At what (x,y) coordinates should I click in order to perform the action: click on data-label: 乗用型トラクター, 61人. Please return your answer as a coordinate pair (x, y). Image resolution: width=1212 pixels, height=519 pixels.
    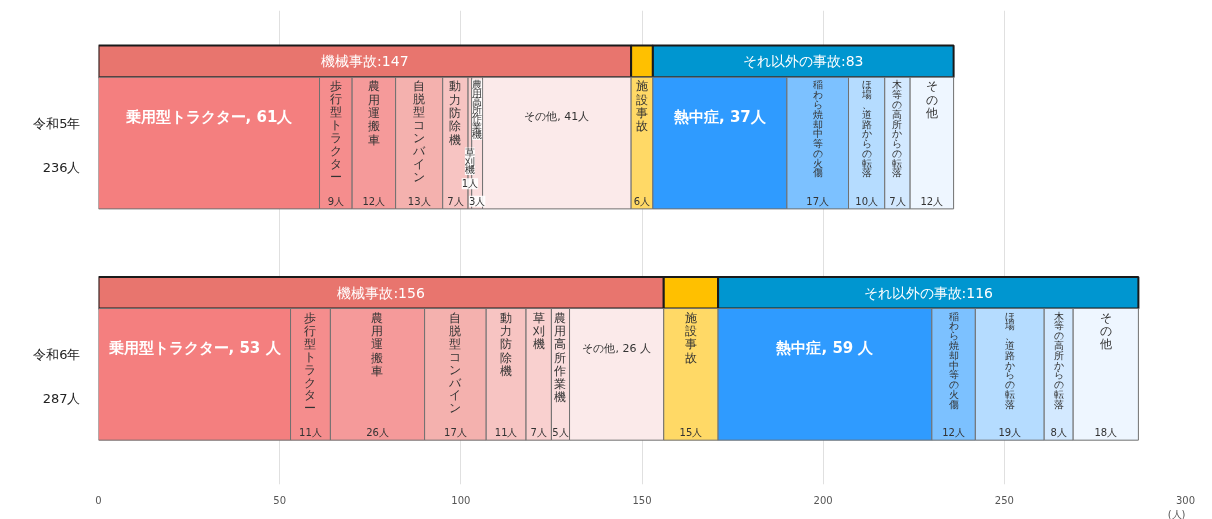
    Looking at the image, I should click on (209, 116).